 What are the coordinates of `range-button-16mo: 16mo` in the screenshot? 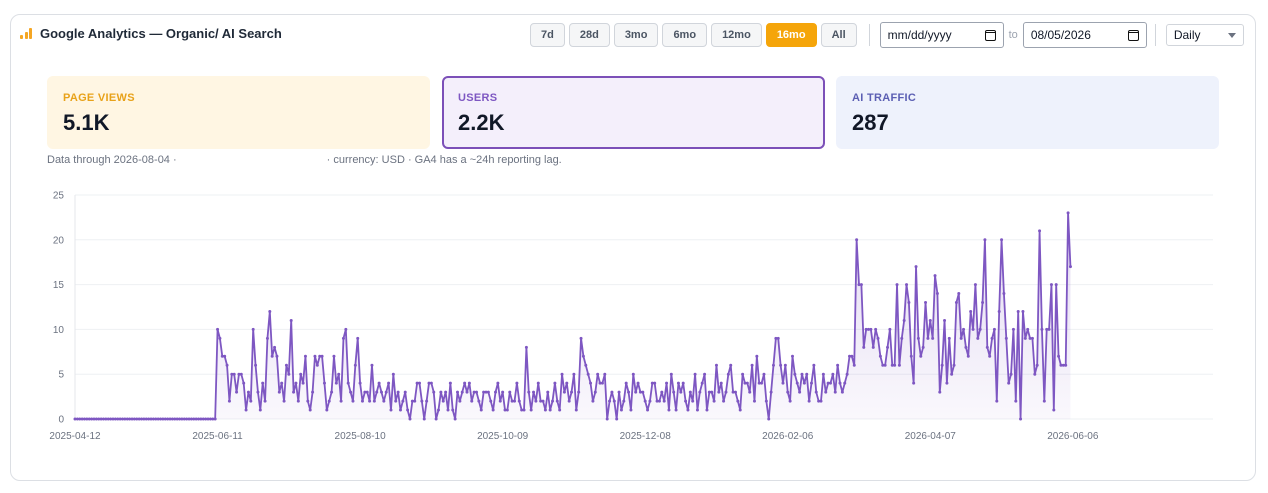 It's located at (791, 35).